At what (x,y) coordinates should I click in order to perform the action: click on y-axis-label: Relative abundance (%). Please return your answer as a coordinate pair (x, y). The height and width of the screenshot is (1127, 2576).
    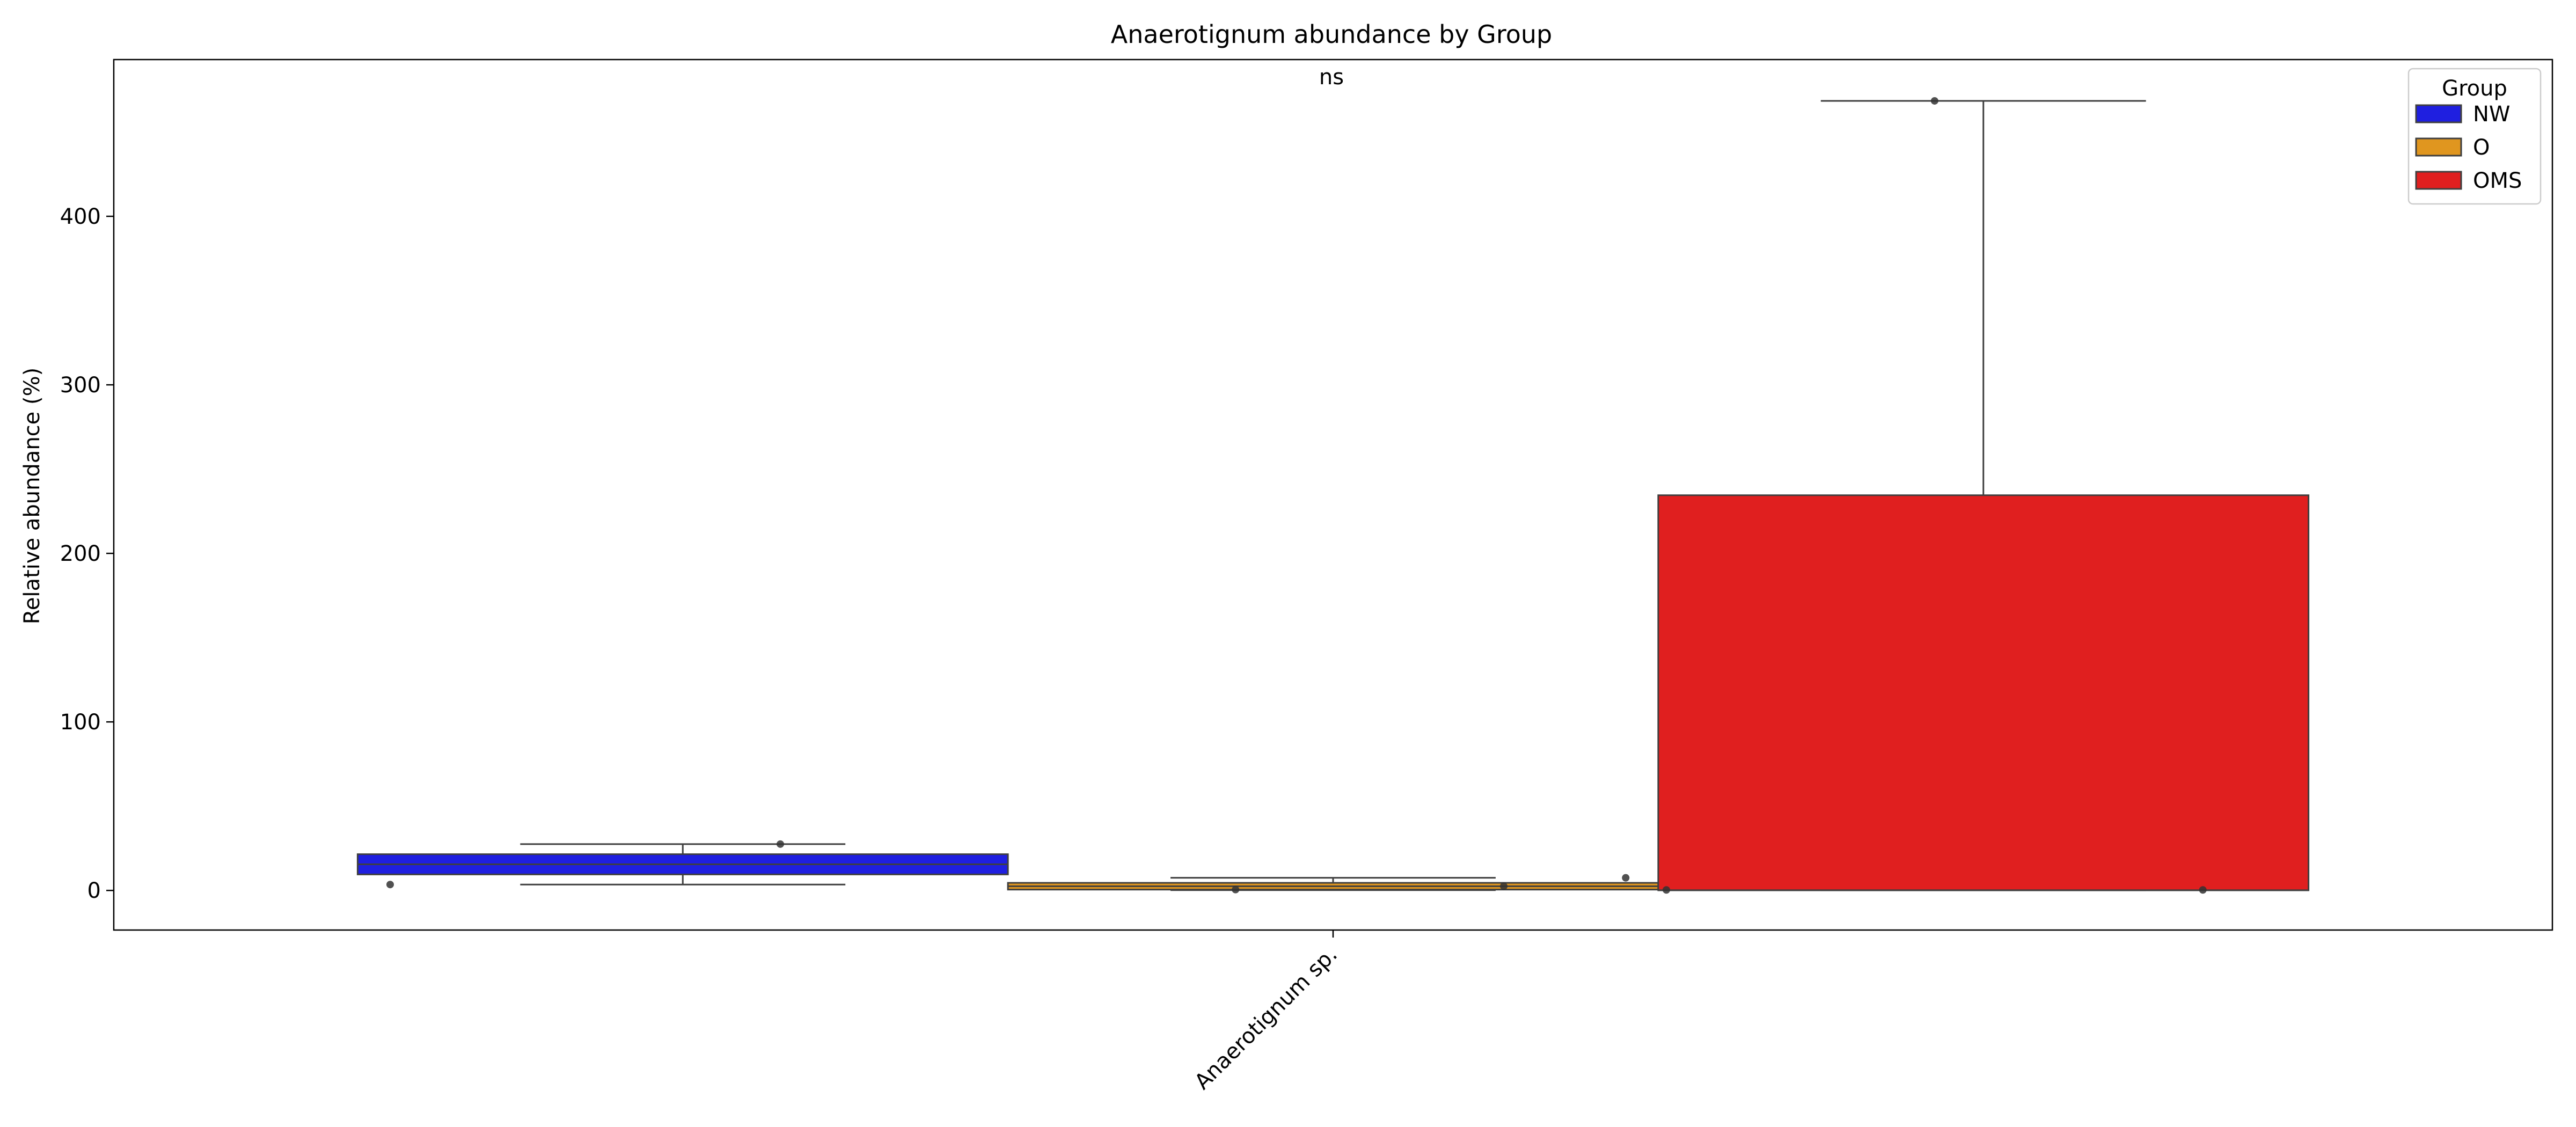
    Looking at the image, I should click on (32, 496).